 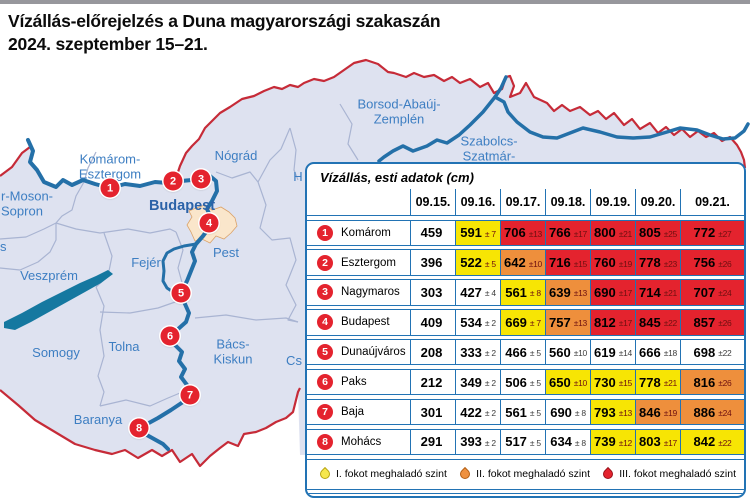 What do you see at coordinates (522, 382) in the screenshot?
I see `value-cell: 506 ± 5` at bounding box center [522, 382].